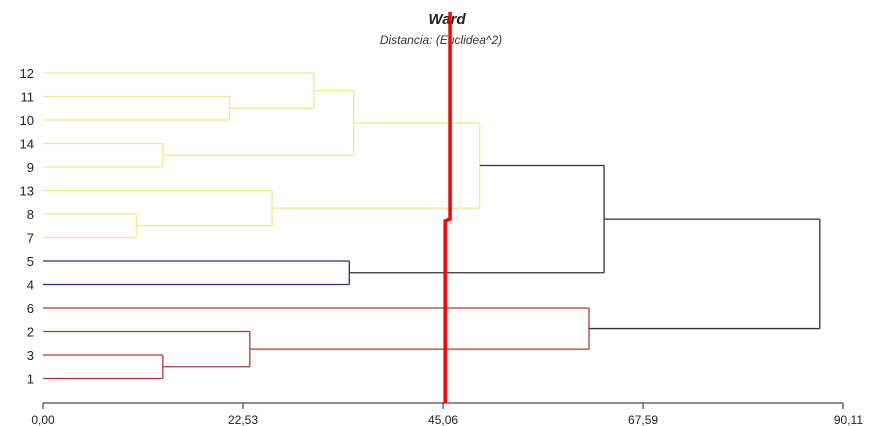 Image resolution: width=871 pixels, height=426 pixels. Describe the element at coordinates (30, 332) in the screenshot. I see `leaf-label-2: 2` at that location.